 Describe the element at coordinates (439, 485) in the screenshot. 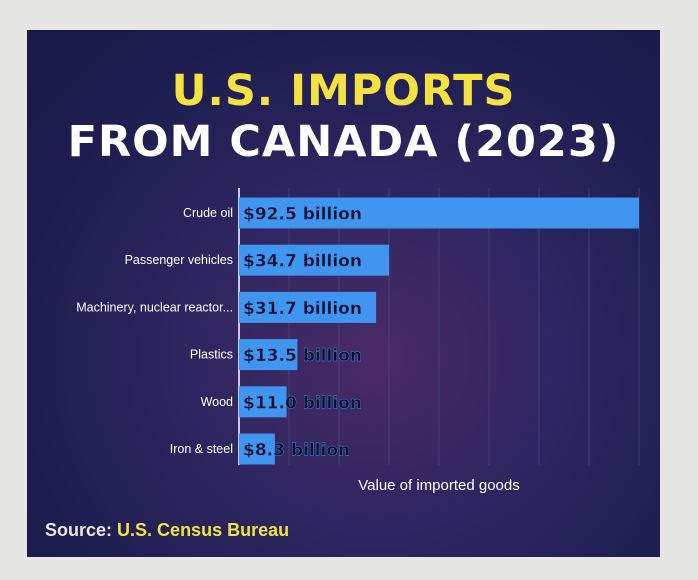

I see `x-axis-label: Value of imported goods` at that location.